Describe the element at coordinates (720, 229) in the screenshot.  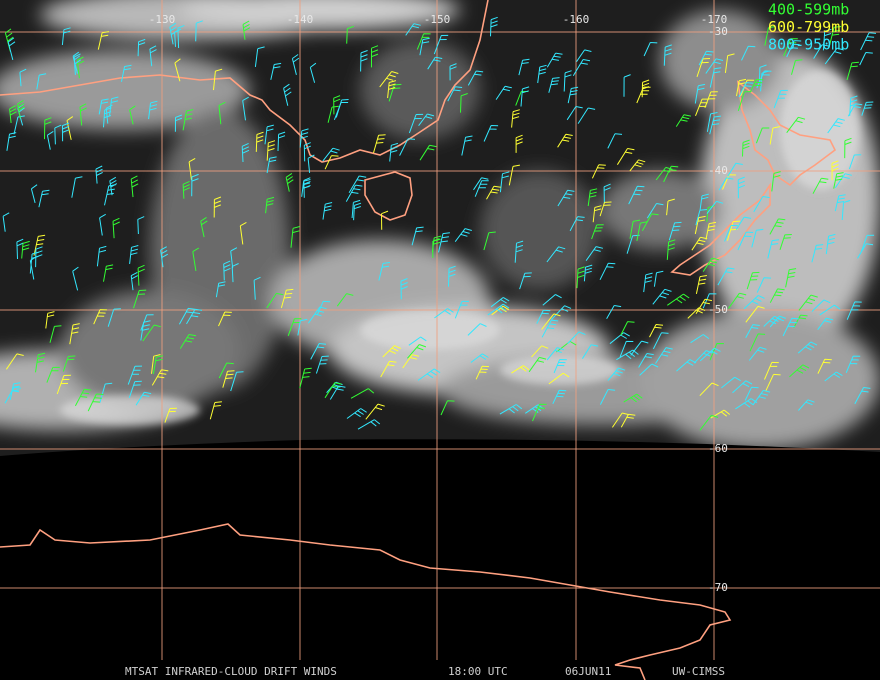
I see `nz-south-coast` at that location.